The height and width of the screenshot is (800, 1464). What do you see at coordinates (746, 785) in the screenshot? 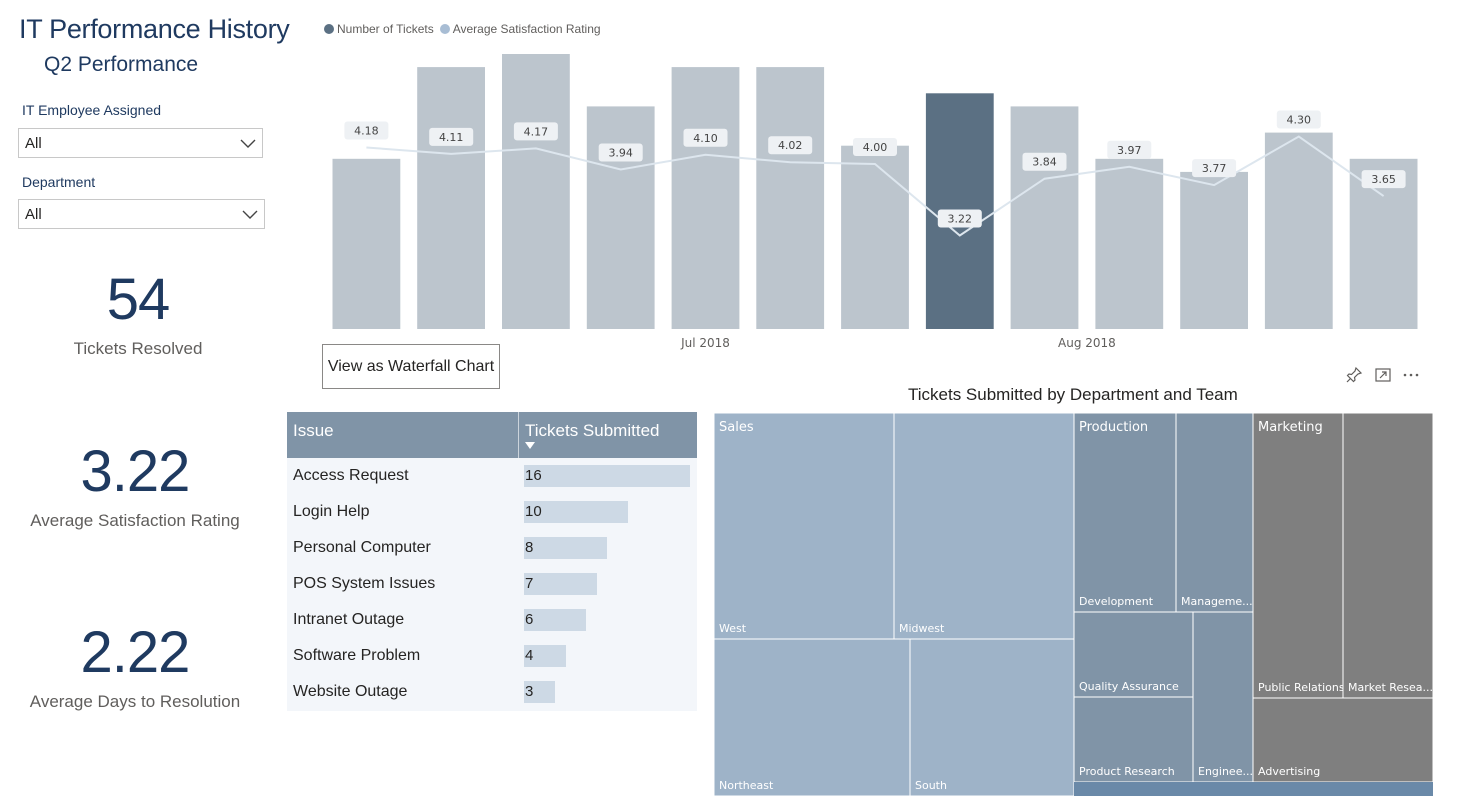
I see `treemap-tile-label: Northeast` at bounding box center [746, 785].